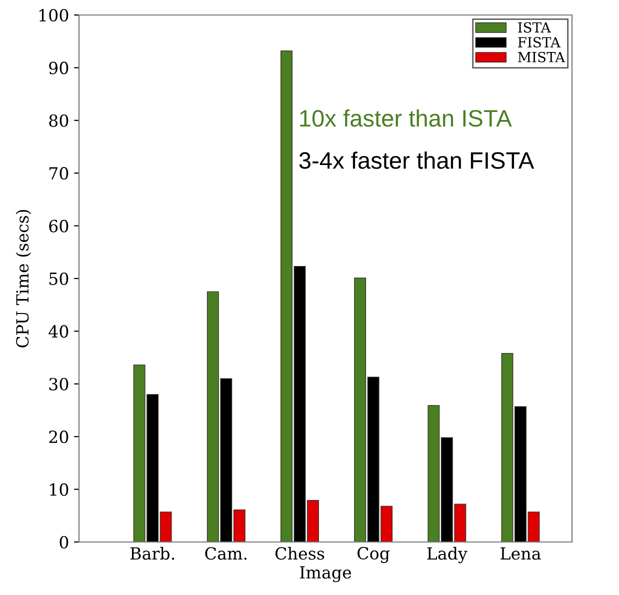  I want to click on x-axis-title: Image, so click(326, 574).